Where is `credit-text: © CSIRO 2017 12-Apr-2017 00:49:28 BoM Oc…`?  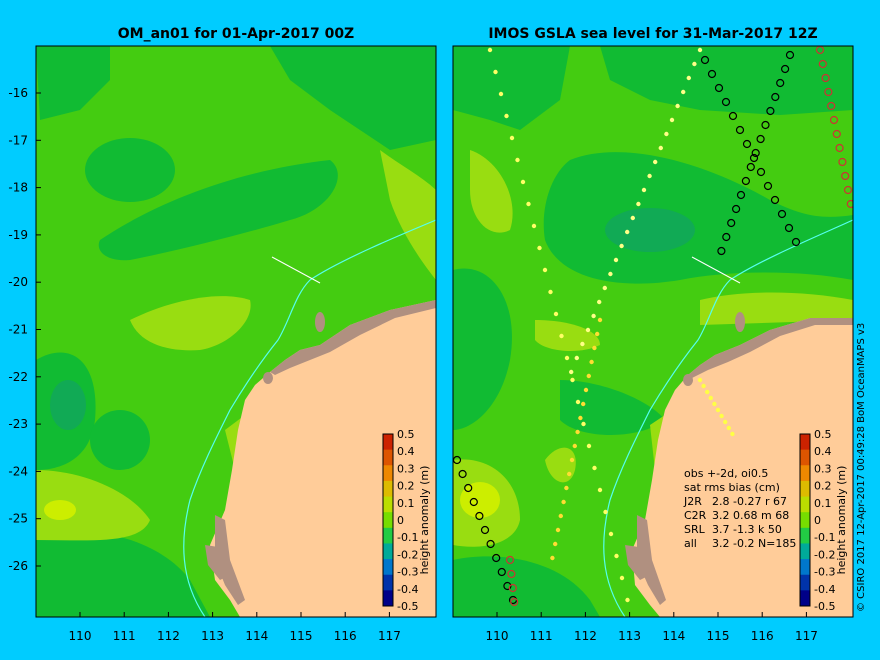 credit-text: © CSIRO 2017 12-Apr-2017 00:49:28 BoM Oc… is located at coordinates (861, 467).